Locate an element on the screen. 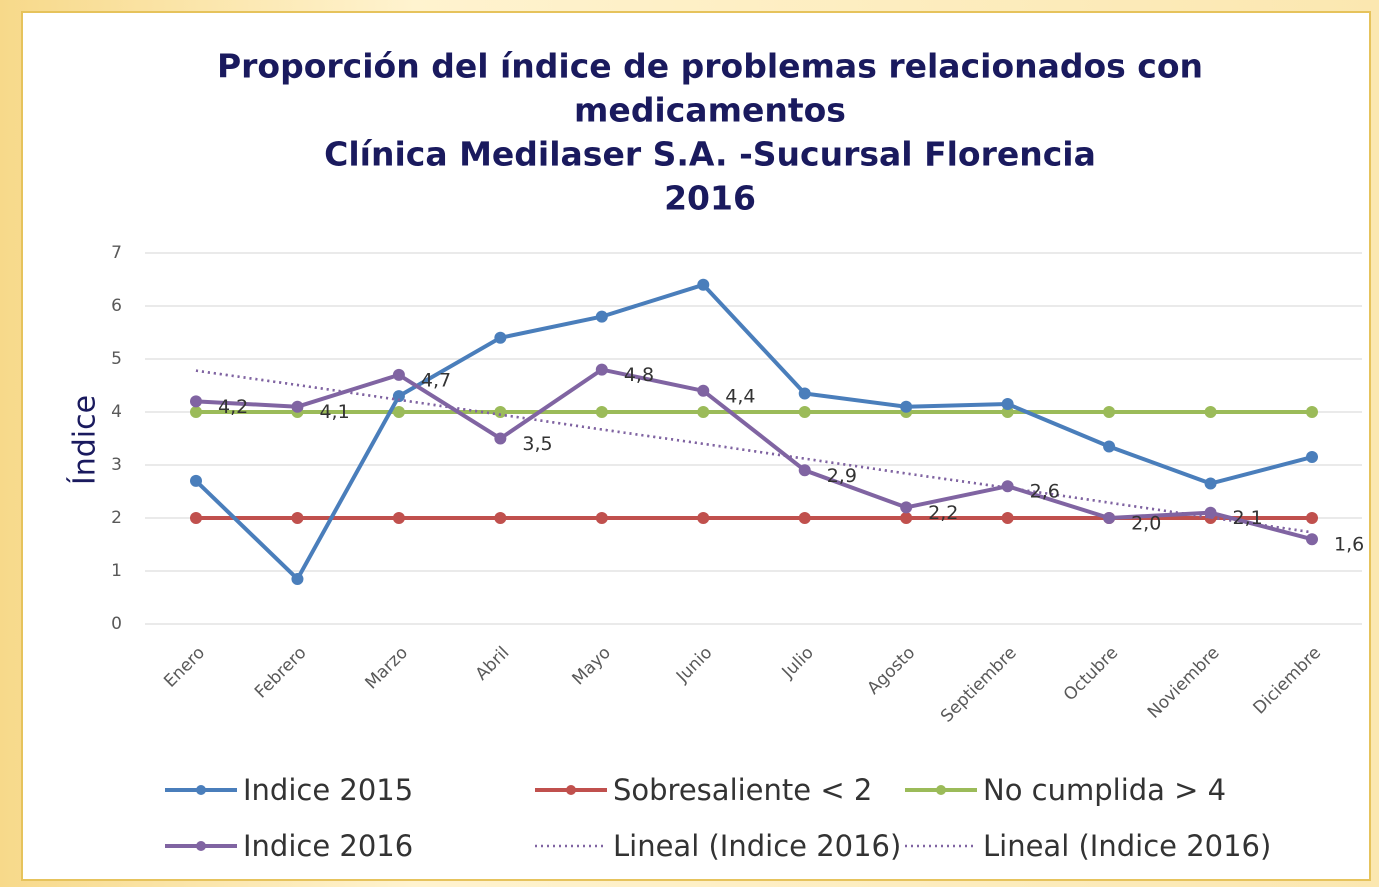 The height and width of the screenshot is (887, 1379). legend-label: Sobresaliente < 2 is located at coordinates (742, 790).